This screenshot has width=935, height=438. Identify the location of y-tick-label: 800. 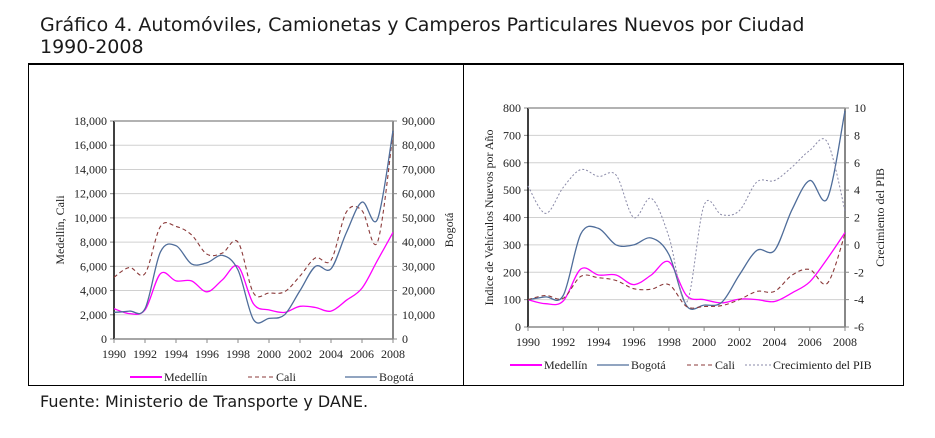
(512, 108).